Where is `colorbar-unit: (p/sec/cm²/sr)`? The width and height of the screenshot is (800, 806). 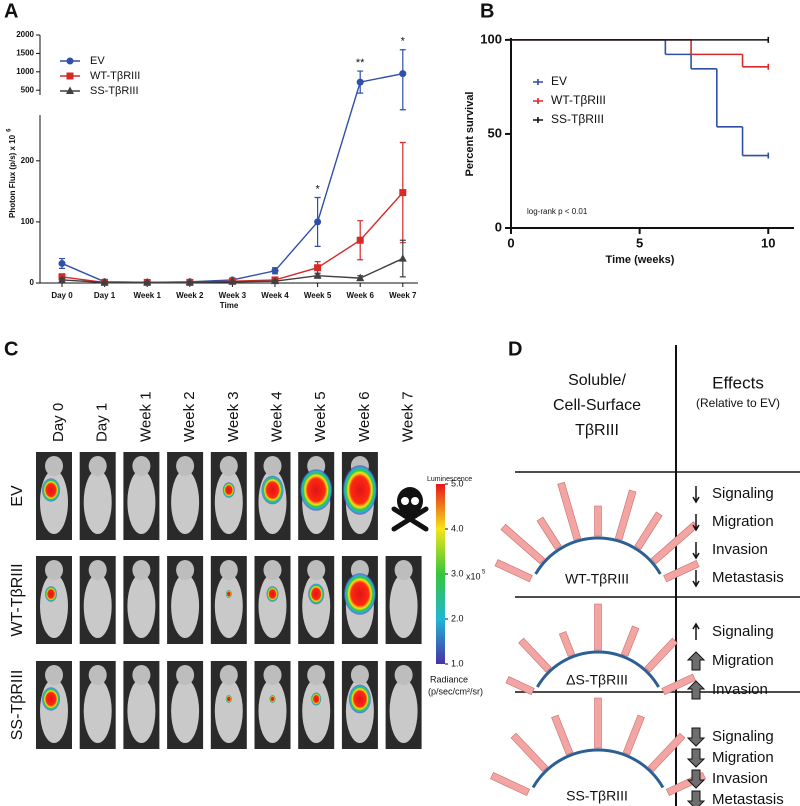
colorbar-unit: (p/sec/cm²/sr) is located at coordinates (455, 691).